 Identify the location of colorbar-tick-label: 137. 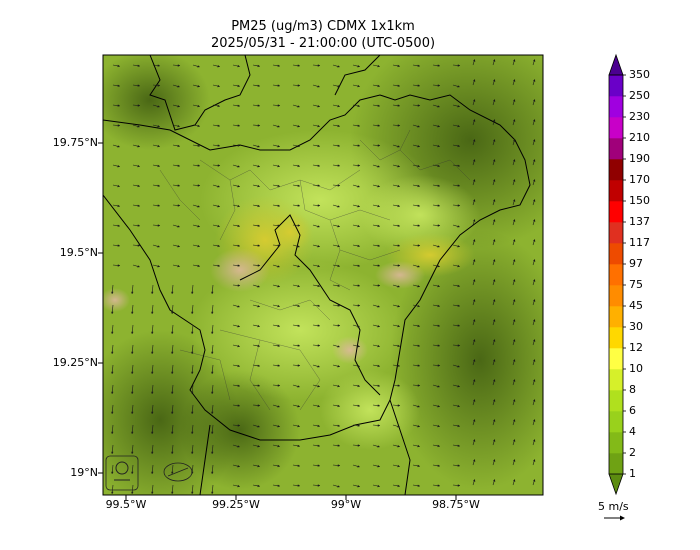
(639, 221).